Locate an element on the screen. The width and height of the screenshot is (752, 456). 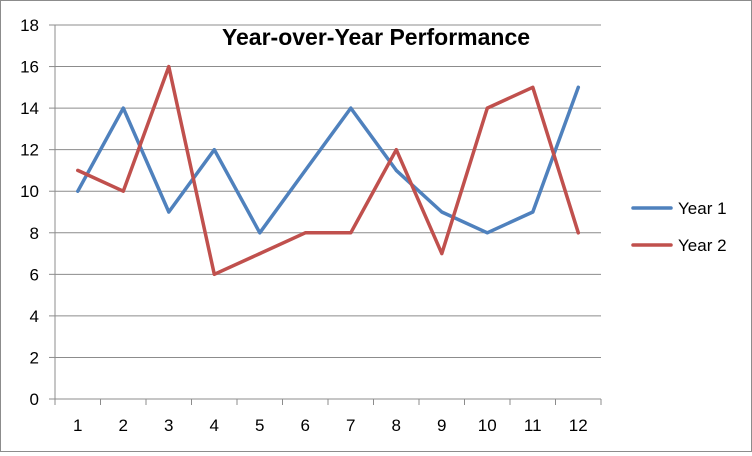
y-tick-label: 12 is located at coordinates (29, 150).